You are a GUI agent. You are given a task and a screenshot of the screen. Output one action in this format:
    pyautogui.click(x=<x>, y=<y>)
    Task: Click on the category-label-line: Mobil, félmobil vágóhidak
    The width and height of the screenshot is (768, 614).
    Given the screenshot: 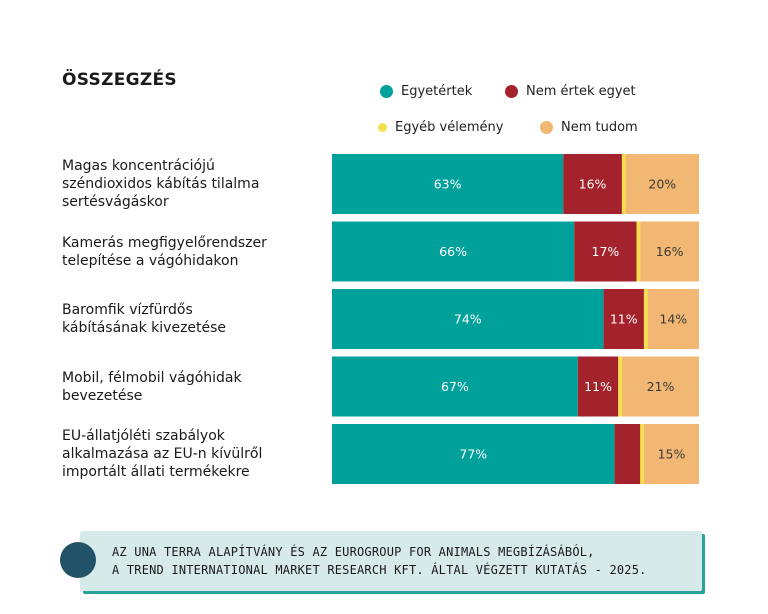 What is the action you would take?
    pyautogui.click(x=152, y=377)
    